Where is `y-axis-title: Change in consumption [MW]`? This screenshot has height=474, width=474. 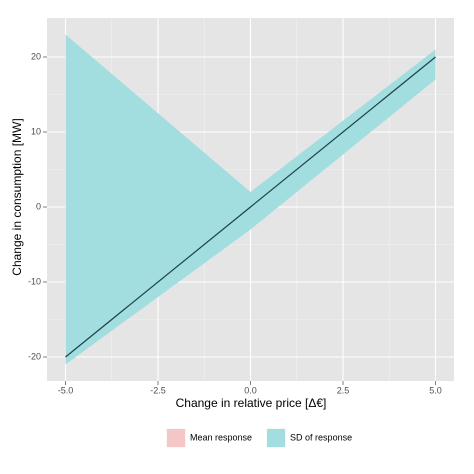
y-axis-title: Change in consumption [MW] is located at coordinates (17, 196).